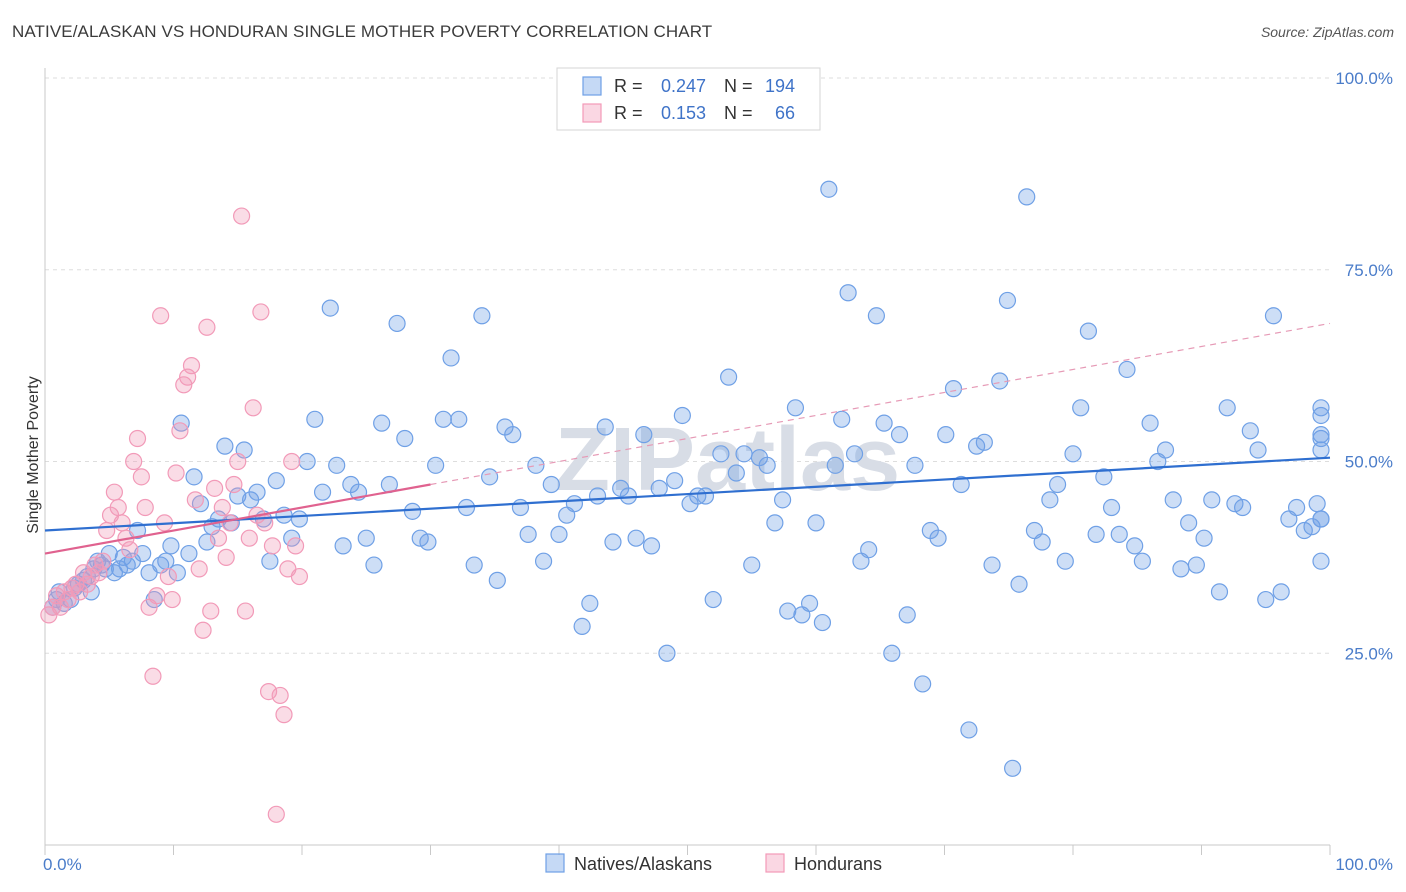 The height and width of the screenshot is (892, 1406). What do you see at coordinates (628, 86) in the screenshot?
I see `stats-r-label: R =` at bounding box center [628, 86].